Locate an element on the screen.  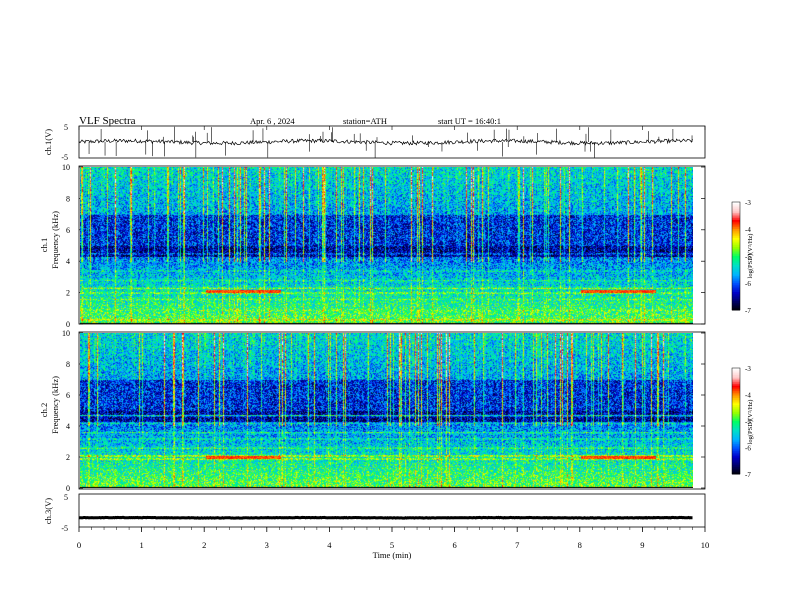
ch1-ytick-bottom: -5 is located at coordinates (64, 157).